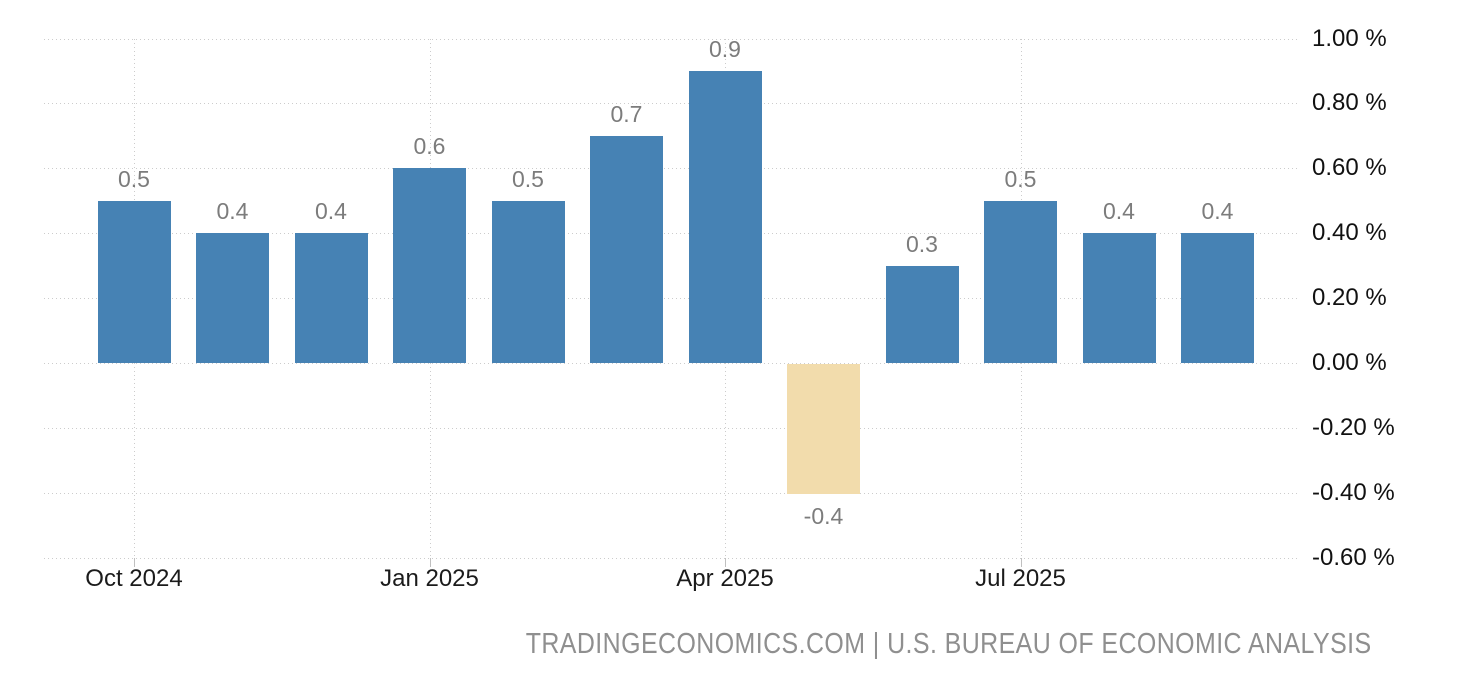  Describe the element at coordinates (1020, 282) in the screenshot. I see `bar-jul-2025` at that location.